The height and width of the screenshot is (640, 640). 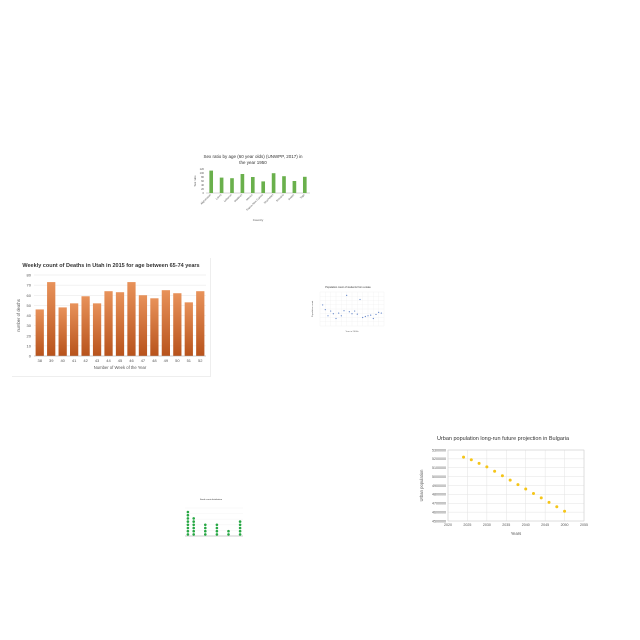 I want to click on y-tick-label: 60, so click(x=202, y=181).